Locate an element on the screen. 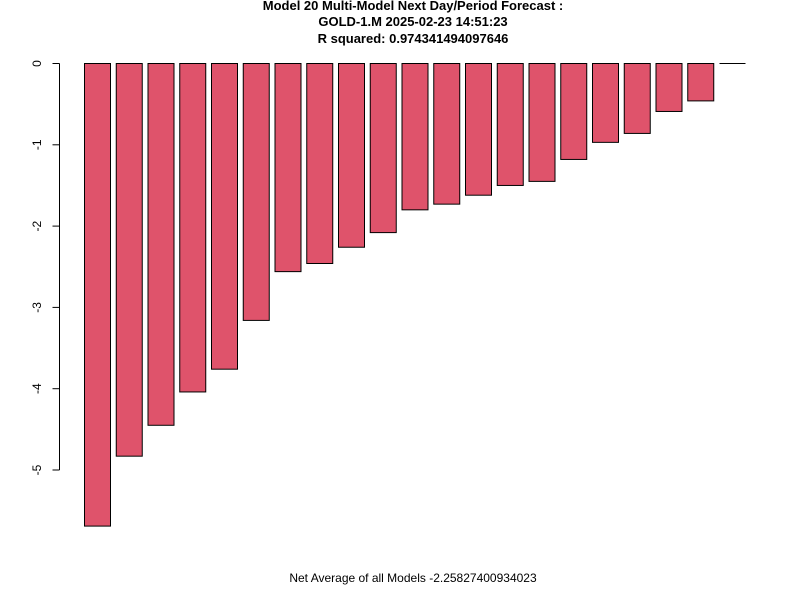  y-tick-label: -2 is located at coordinates (37, 225).